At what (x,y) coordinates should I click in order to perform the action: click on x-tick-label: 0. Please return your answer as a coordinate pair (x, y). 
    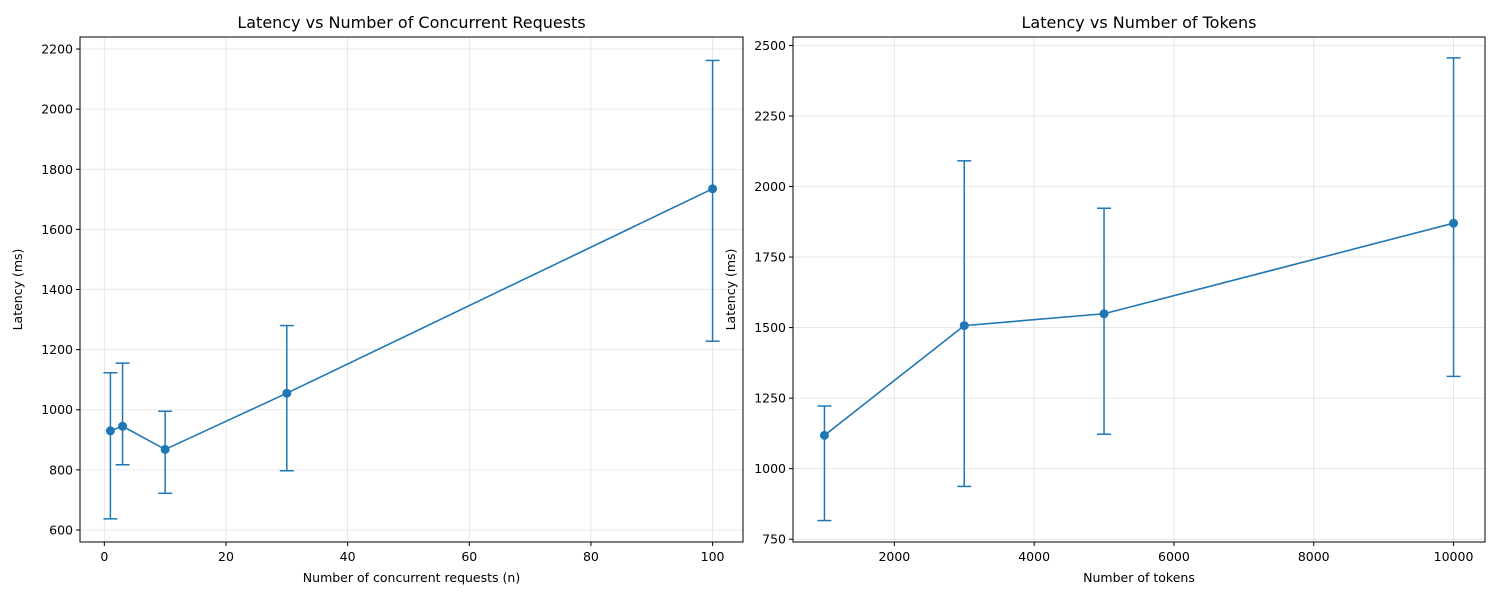
    Looking at the image, I should click on (104, 556).